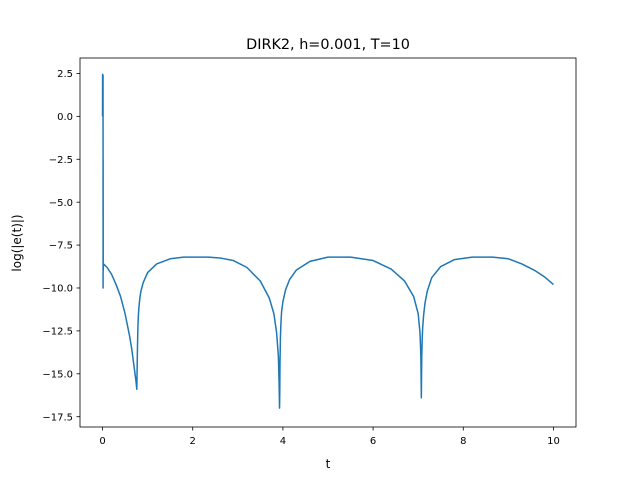  Describe the element at coordinates (102, 441) in the screenshot. I see `x-tick-label: 0` at that location.